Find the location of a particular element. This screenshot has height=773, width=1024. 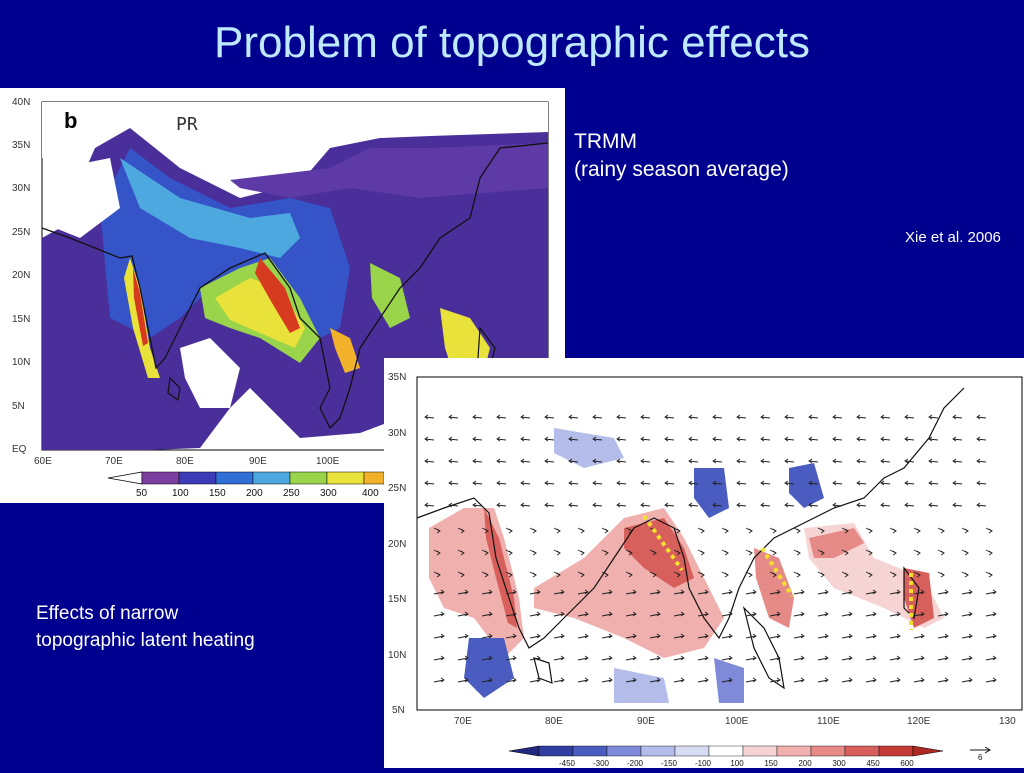

lon-label: 130 is located at coordinates (1007, 721).